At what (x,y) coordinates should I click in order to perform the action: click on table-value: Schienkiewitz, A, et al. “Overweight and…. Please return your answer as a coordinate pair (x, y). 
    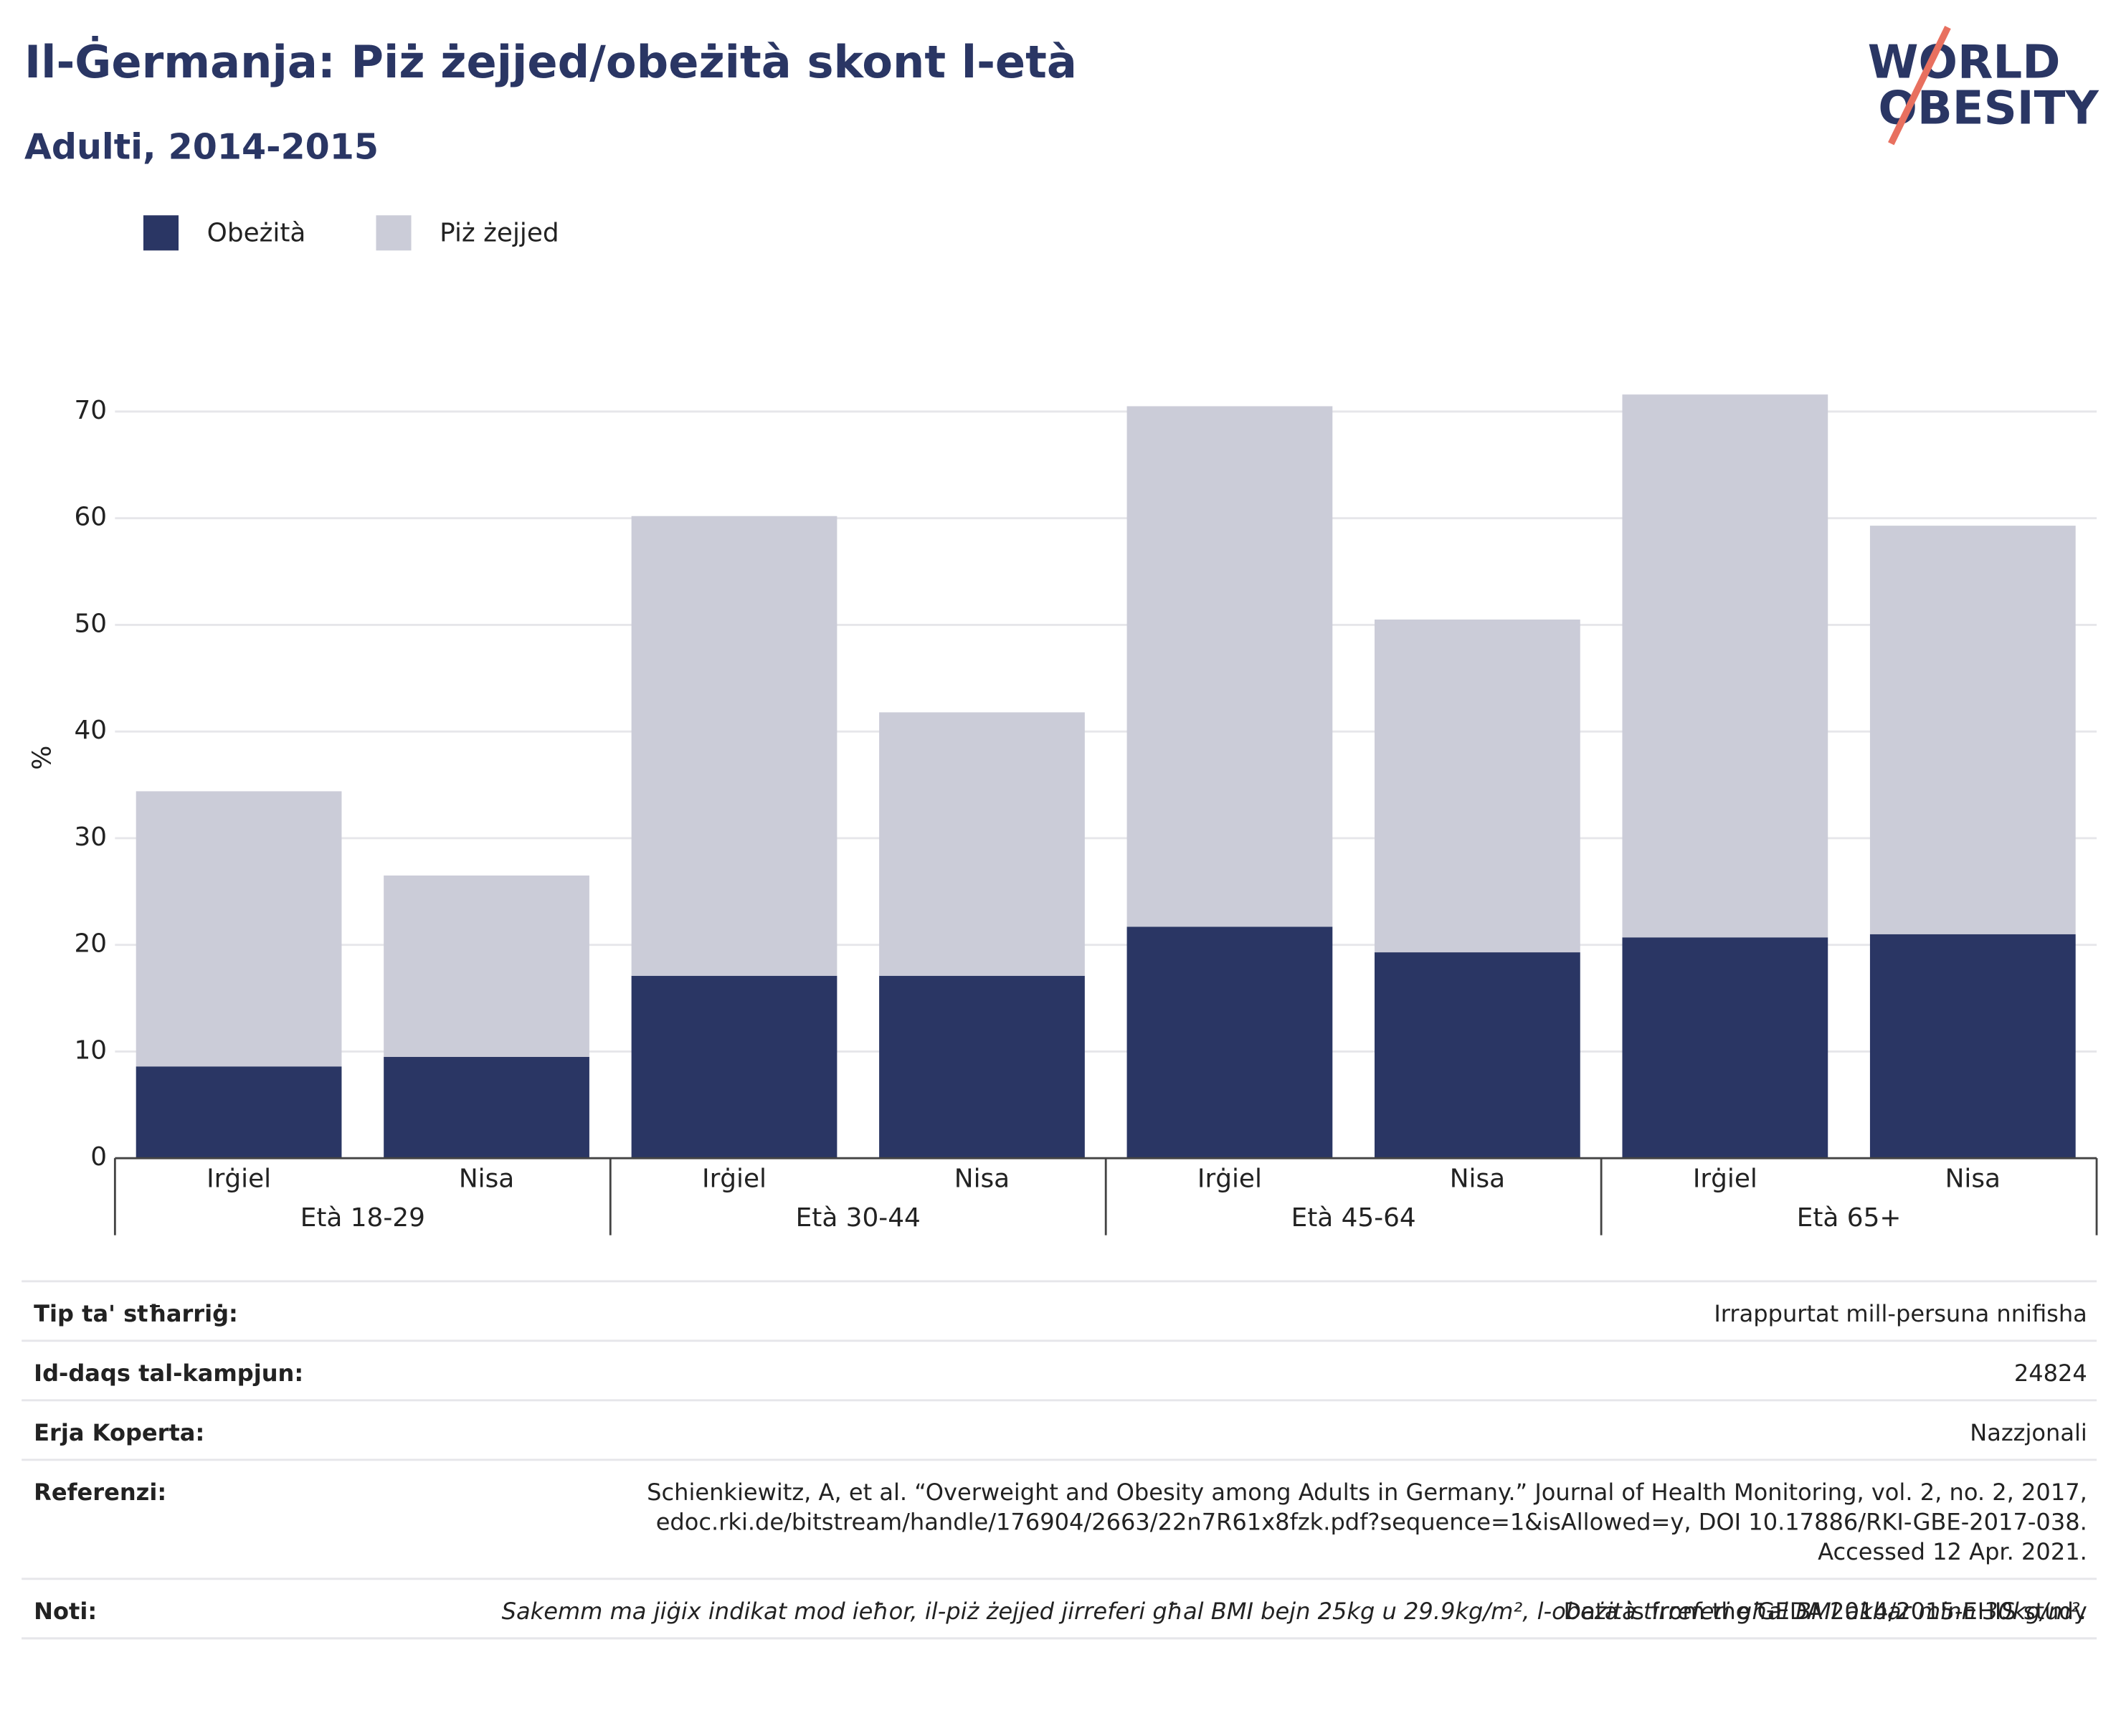
    Looking at the image, I should click on (1367, 1492).